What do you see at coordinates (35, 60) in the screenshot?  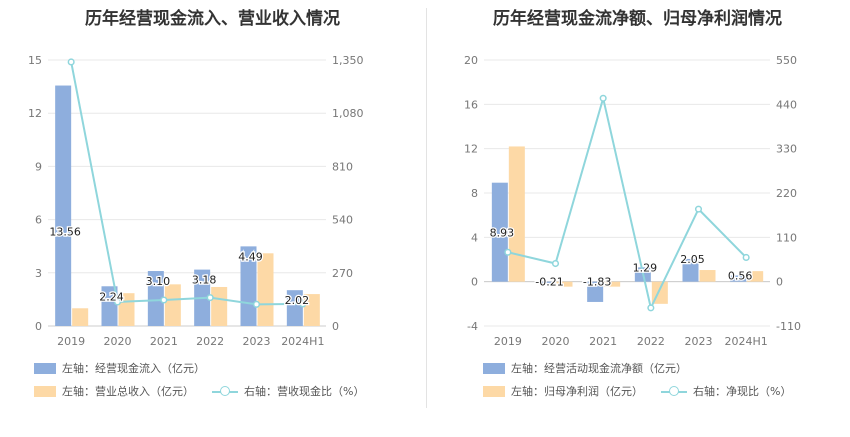 I see `left-axis-tick-label: 15` at bounding box center [35, 60].